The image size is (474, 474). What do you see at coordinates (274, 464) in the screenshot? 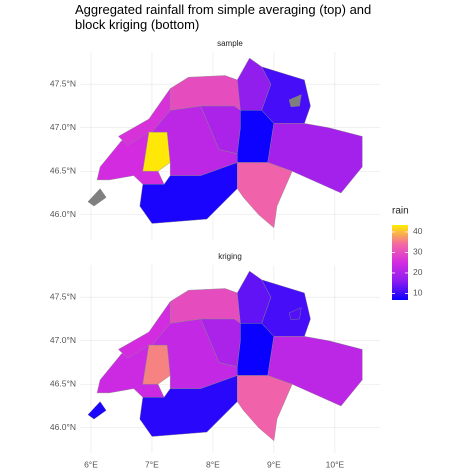
I see `x-tick-label: 9°E` at bounding box center [274, 464].